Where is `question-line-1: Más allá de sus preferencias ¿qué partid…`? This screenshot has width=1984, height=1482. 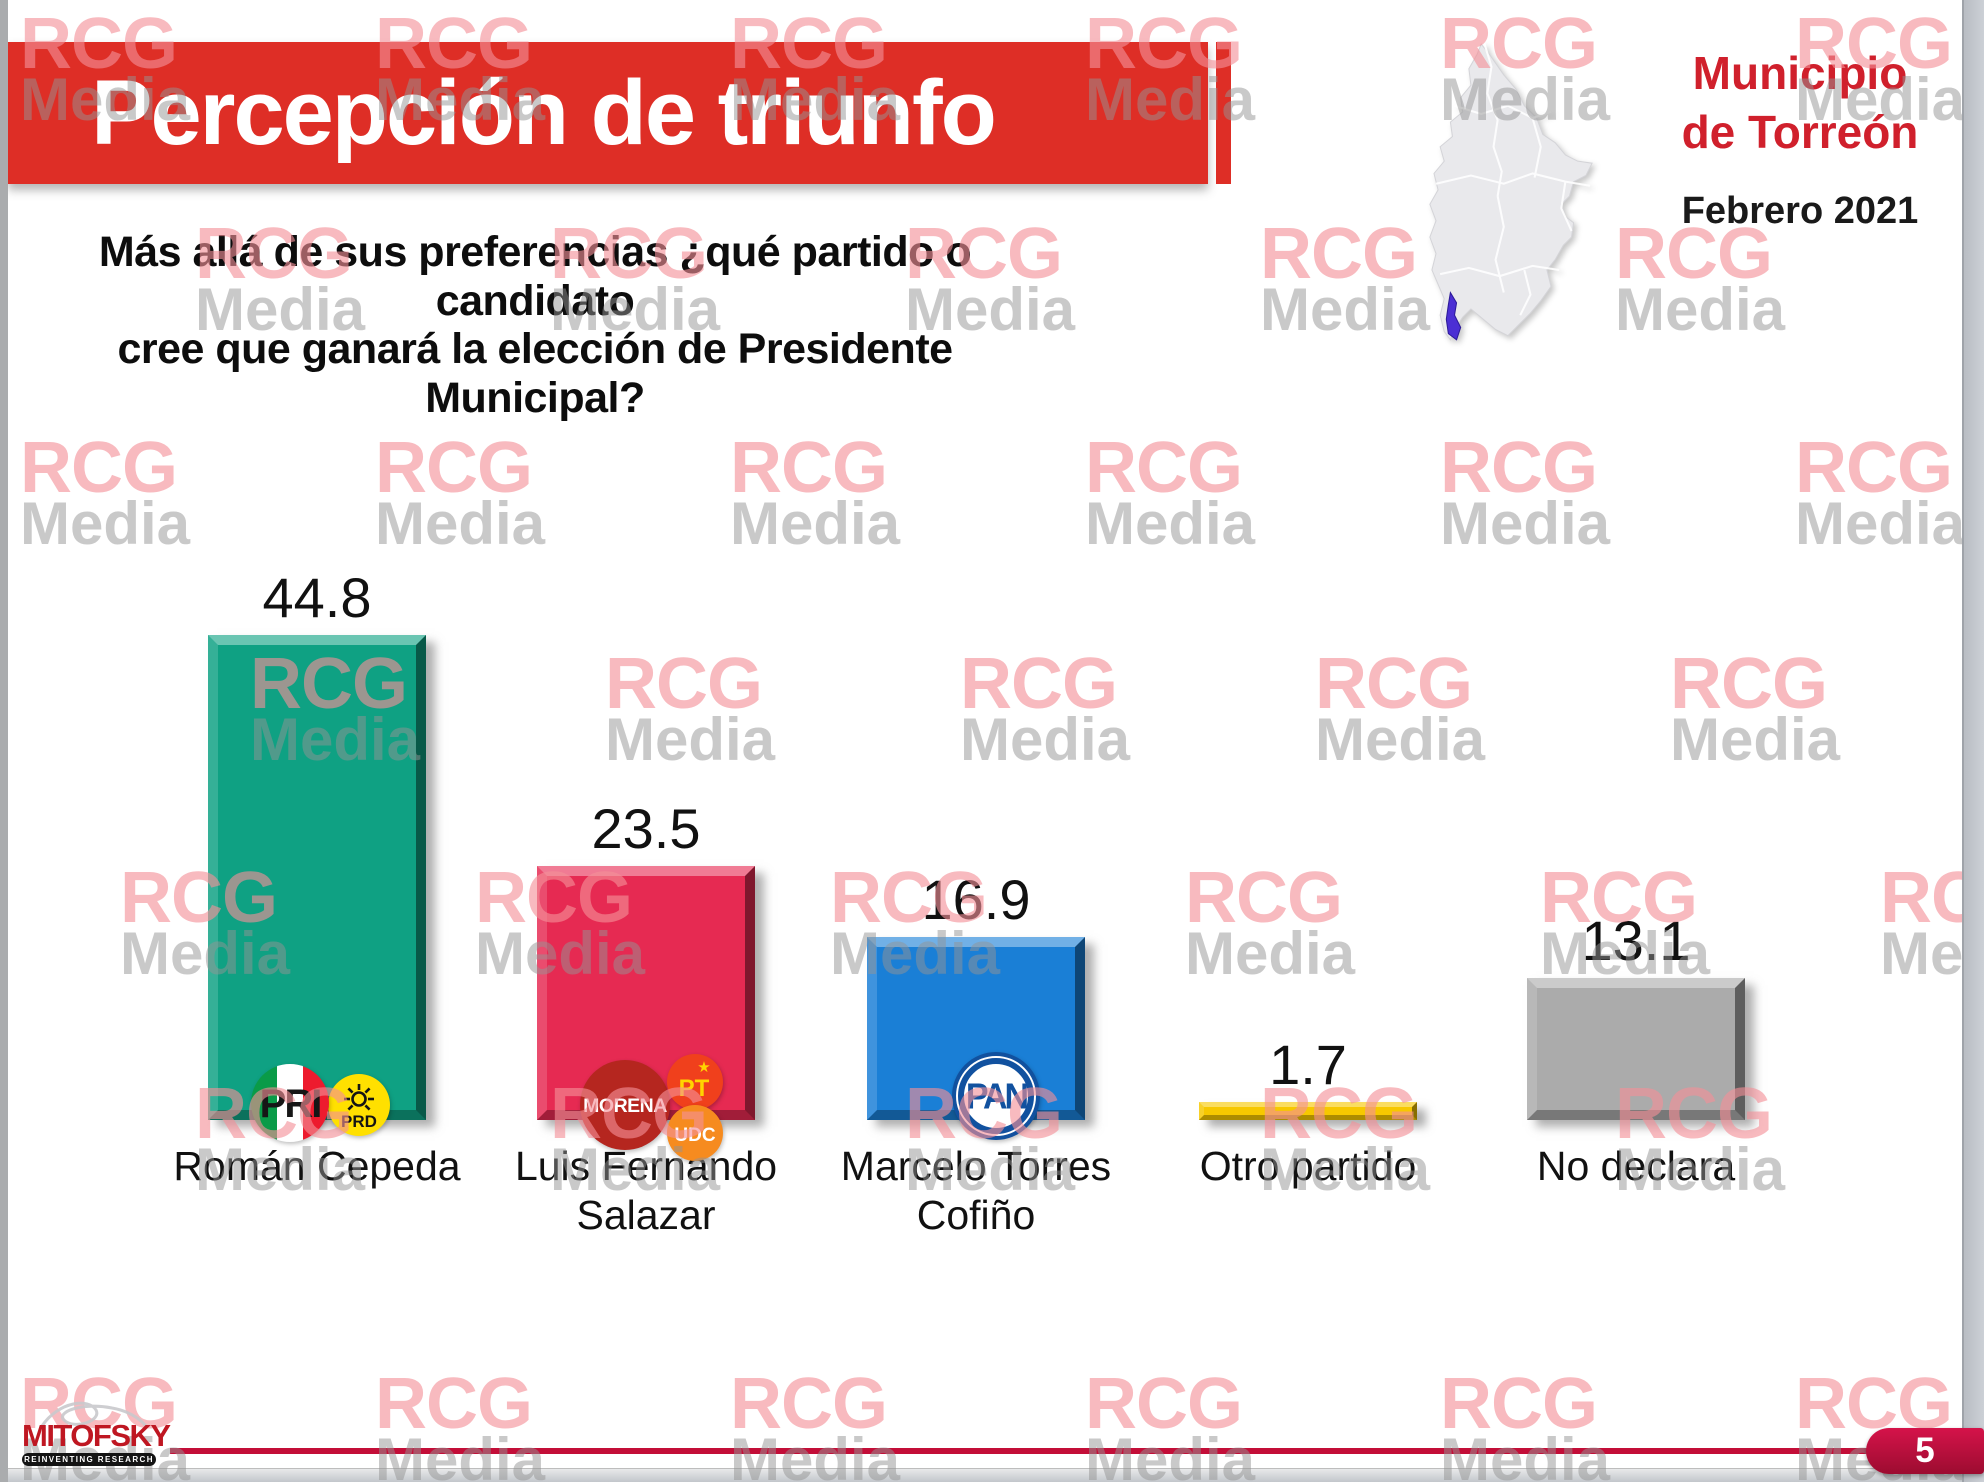 question-line-1: Más allá de sus preferencias ¿qué partid… is located at coordinates (535, 276).